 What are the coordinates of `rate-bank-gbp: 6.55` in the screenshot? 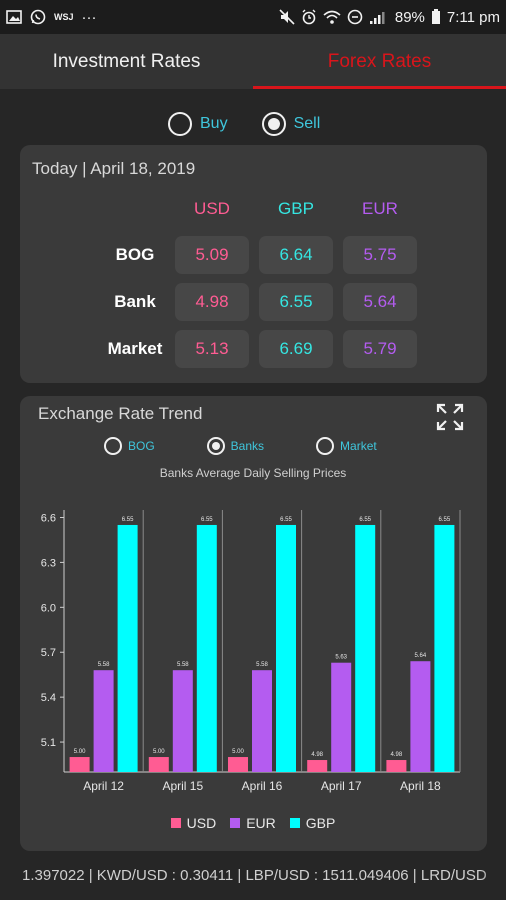 It's located at (296, 302).